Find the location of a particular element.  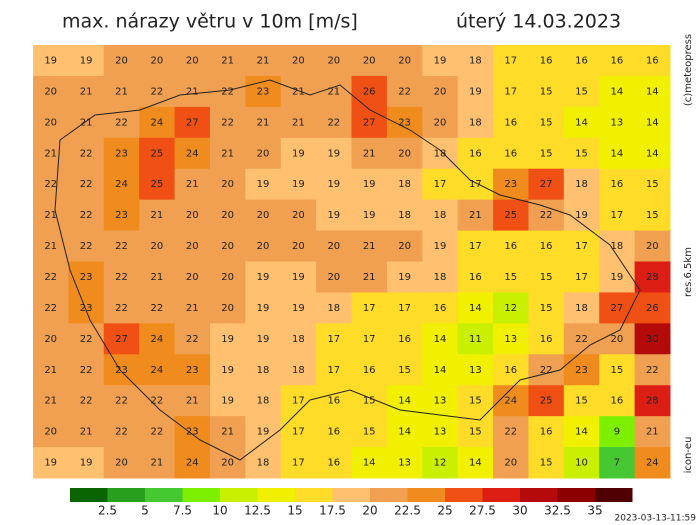

cell-value: 27 is located at coordinates (617, 308).